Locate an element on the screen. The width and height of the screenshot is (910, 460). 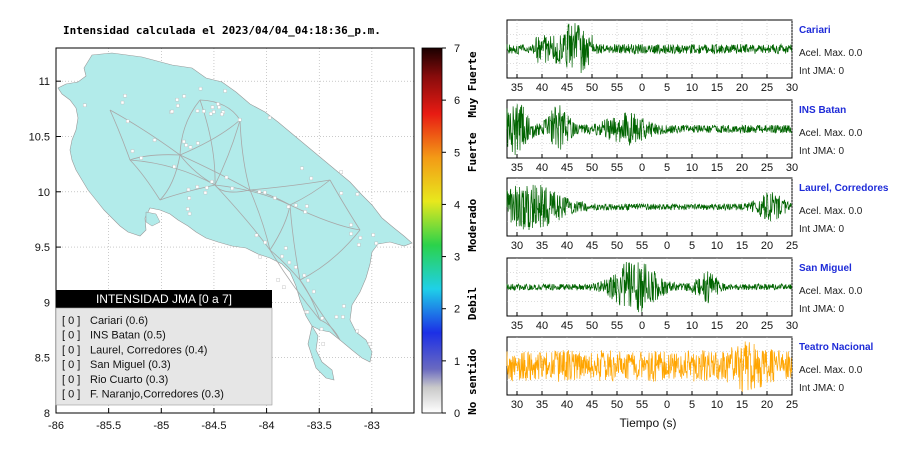
waveform-x-tick-label: 55 is located at coordinates (617, 326).